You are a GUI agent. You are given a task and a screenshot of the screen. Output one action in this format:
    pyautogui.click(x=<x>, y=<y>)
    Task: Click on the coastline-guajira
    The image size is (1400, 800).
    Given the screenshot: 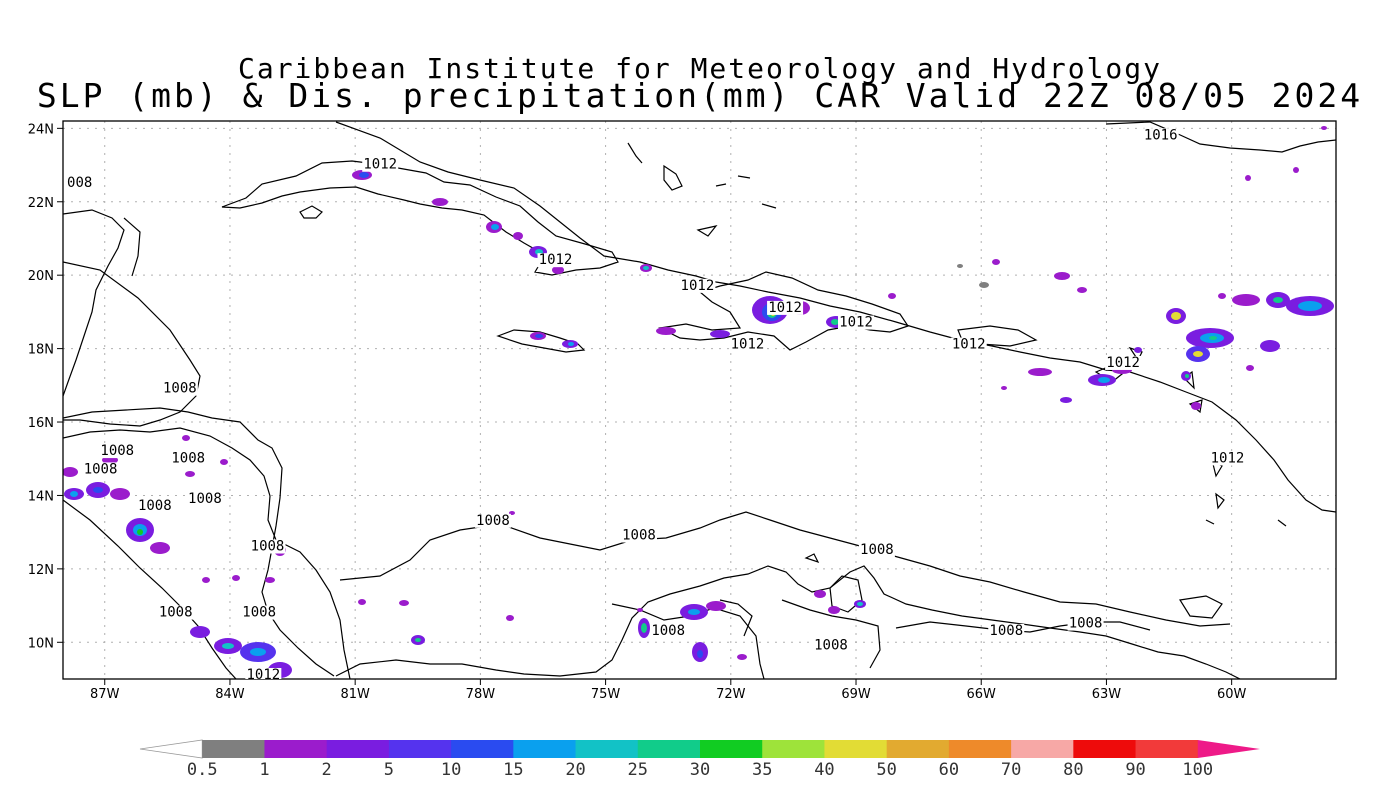 What is the action you would take?
    pyautogui.click(x=846, y=594)
    